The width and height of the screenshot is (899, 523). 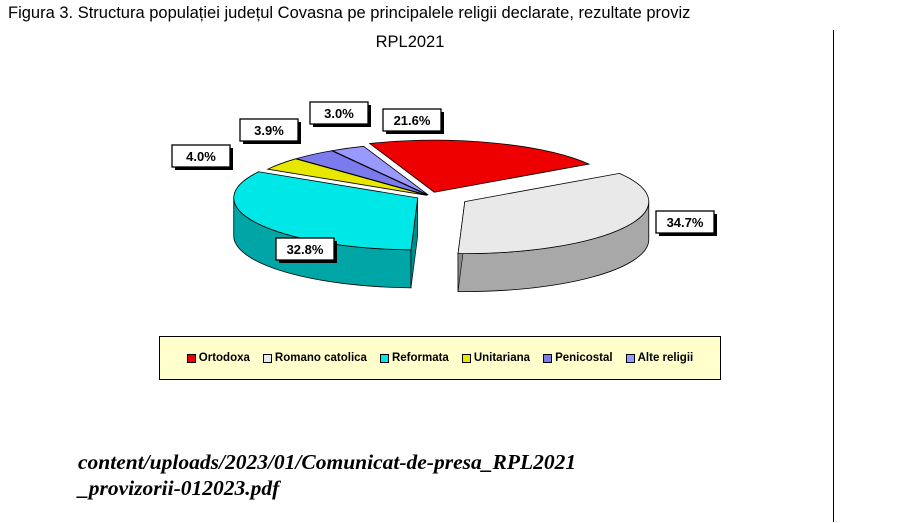 What do you see at coordinates (410, 42) in the screenshot?
I see `chart-subtitle: RPL2021` at bounding box center [410, 42].